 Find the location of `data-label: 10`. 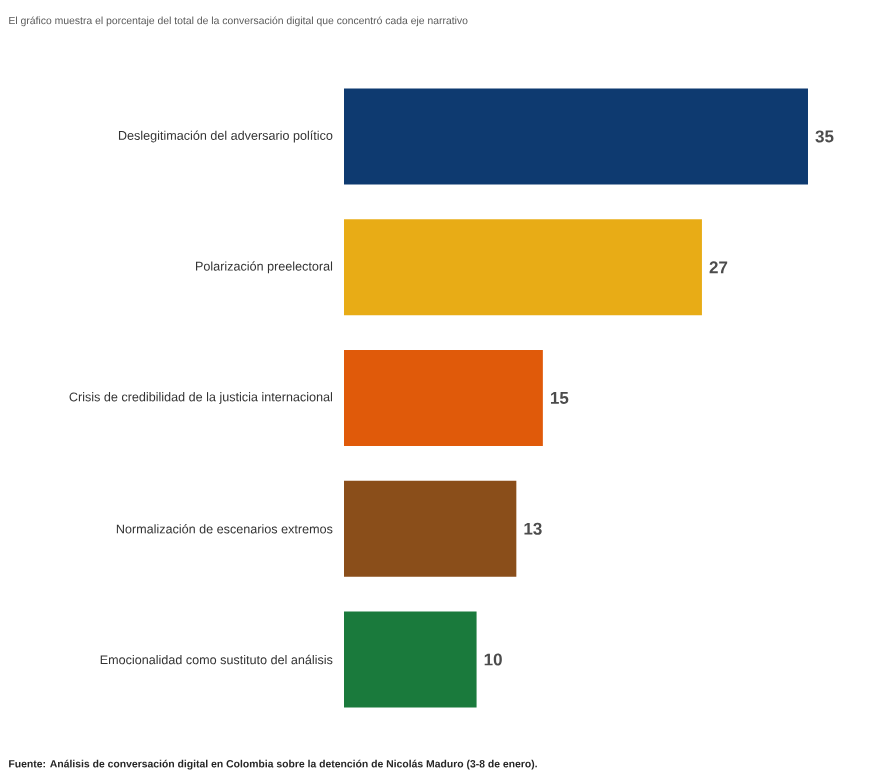

data-label: 10 is located at coordinates (493, 659).